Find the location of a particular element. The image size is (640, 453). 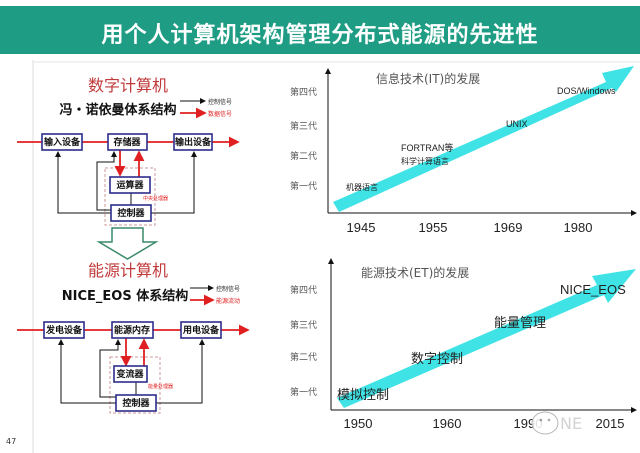

digital-subtitle: 冯・诺依曼体系结构 is located at coordinates (117, 110).